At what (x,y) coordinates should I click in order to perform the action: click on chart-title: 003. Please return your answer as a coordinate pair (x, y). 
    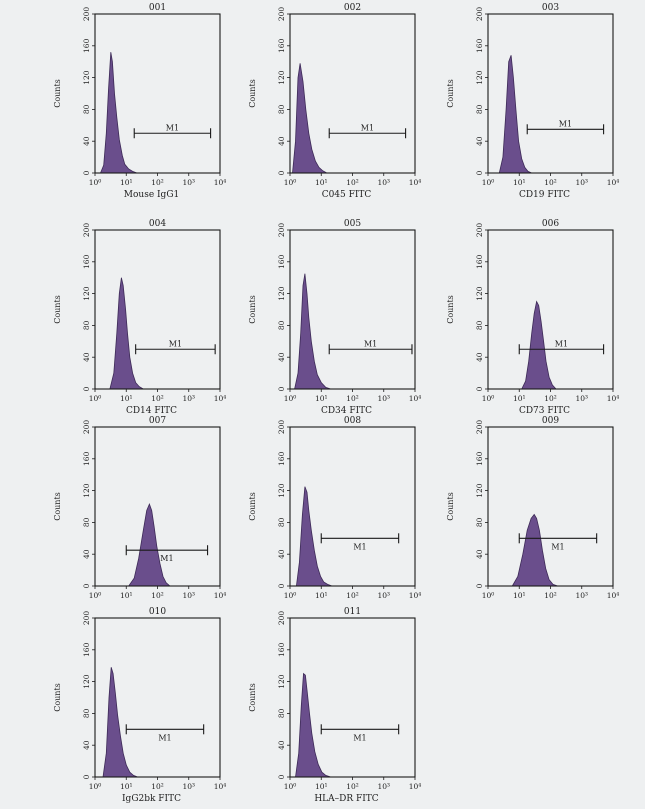
    Looking at the image, I should click on (550, 8).